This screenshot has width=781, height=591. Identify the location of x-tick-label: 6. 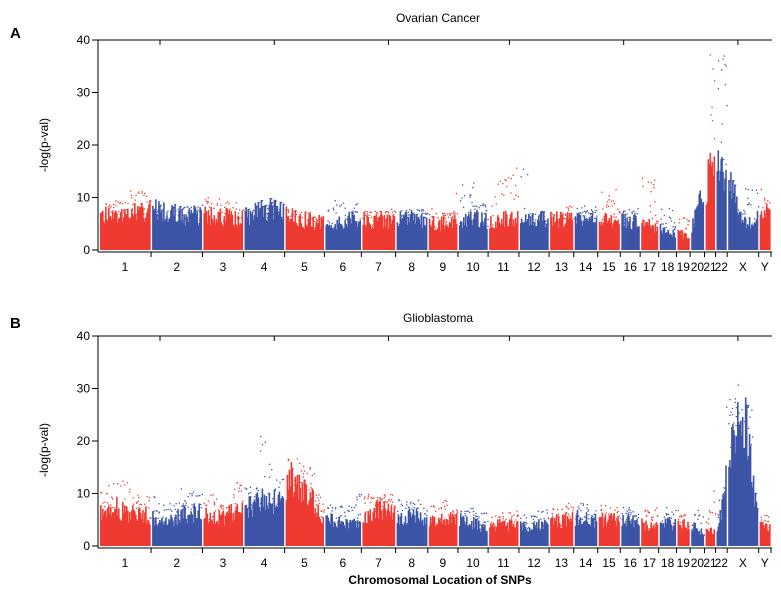
(343, 267).